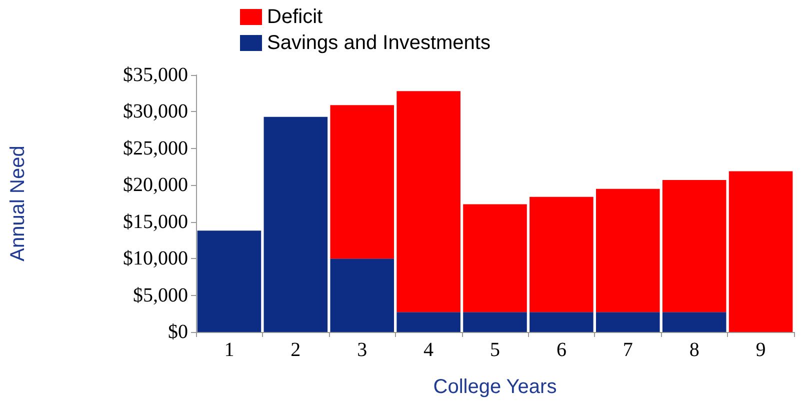 The image size is (809, 417). Describe the element at coordinates (627, 350) in the screenshot. I see `x-tick-label: 7` at that location.